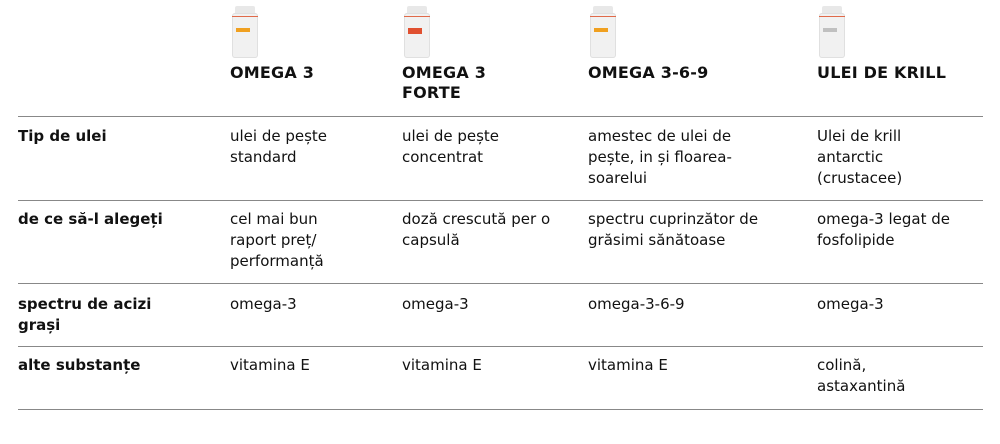  What do you see at coordinates (277, 240) in the screenshot?
I see `cell: cel mai bun raport preț/ performanță` at bounding box center [277, 240].